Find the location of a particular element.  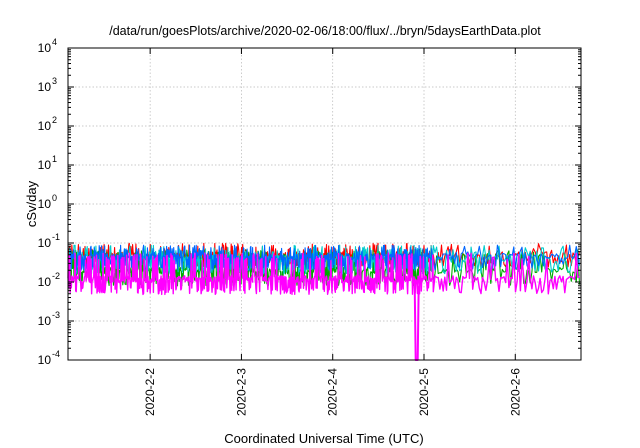

y-tick-exponent: -1 is located at coordinates (56, 237).